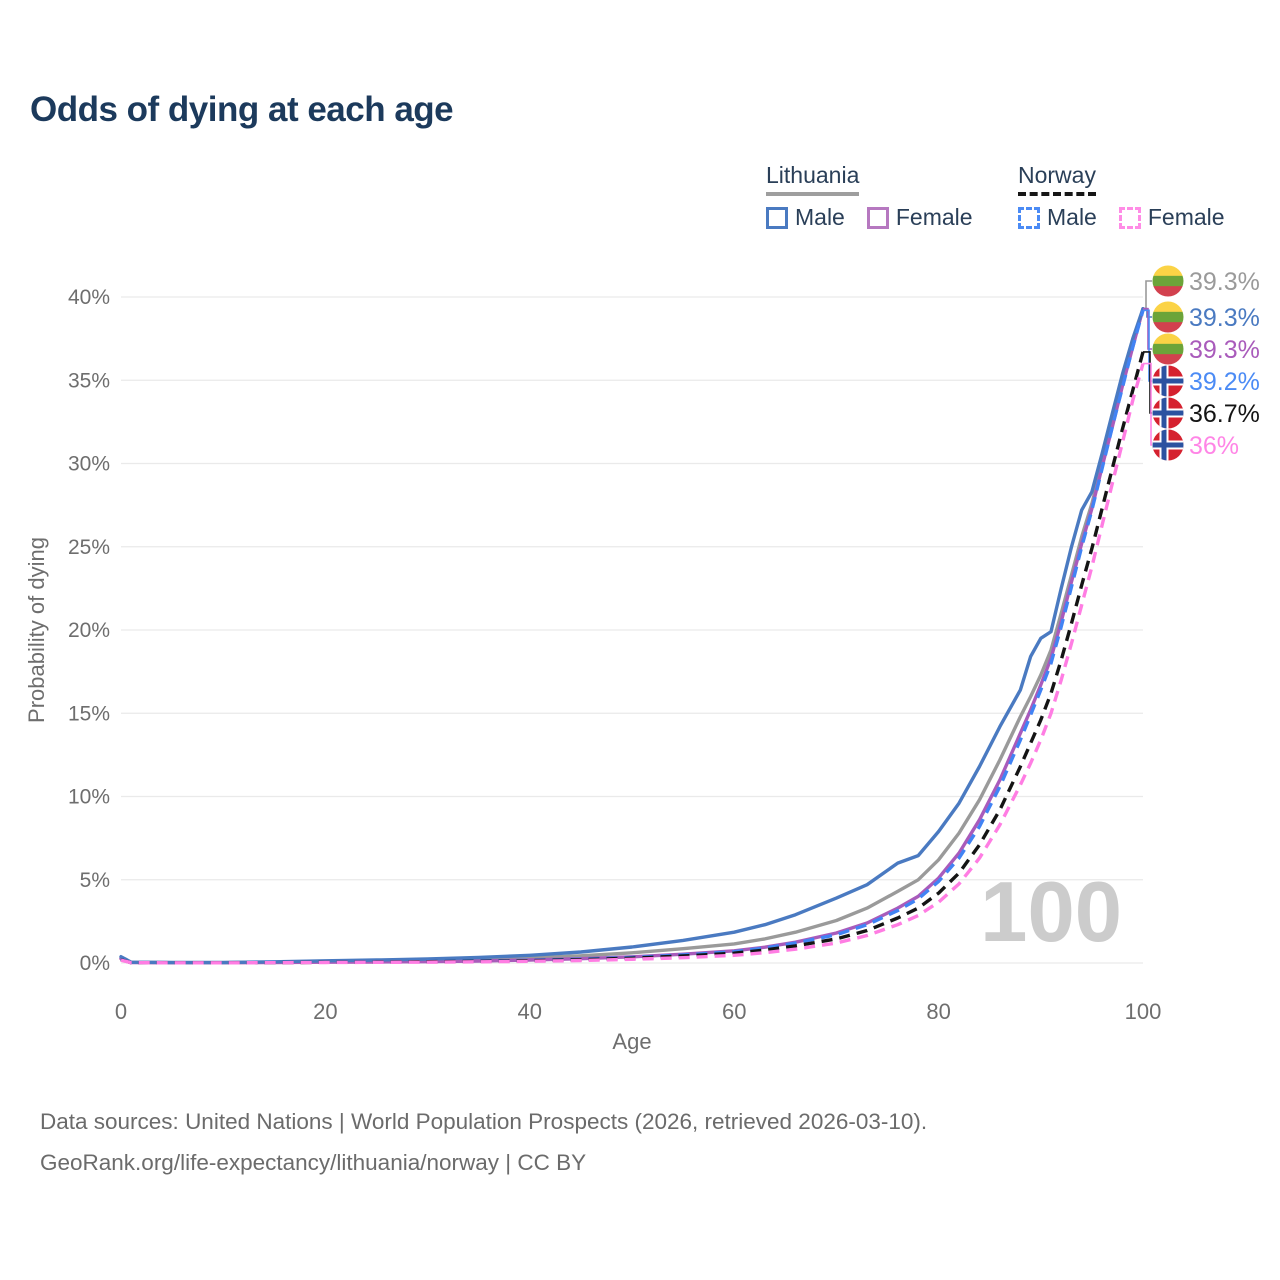 The width and height of the screenshot is (1280, 1280). What do you see at coordinates (1029, 217) in the screenshot?
I see `norway-male-swatch-icon` at bounding box center [1029, 217].